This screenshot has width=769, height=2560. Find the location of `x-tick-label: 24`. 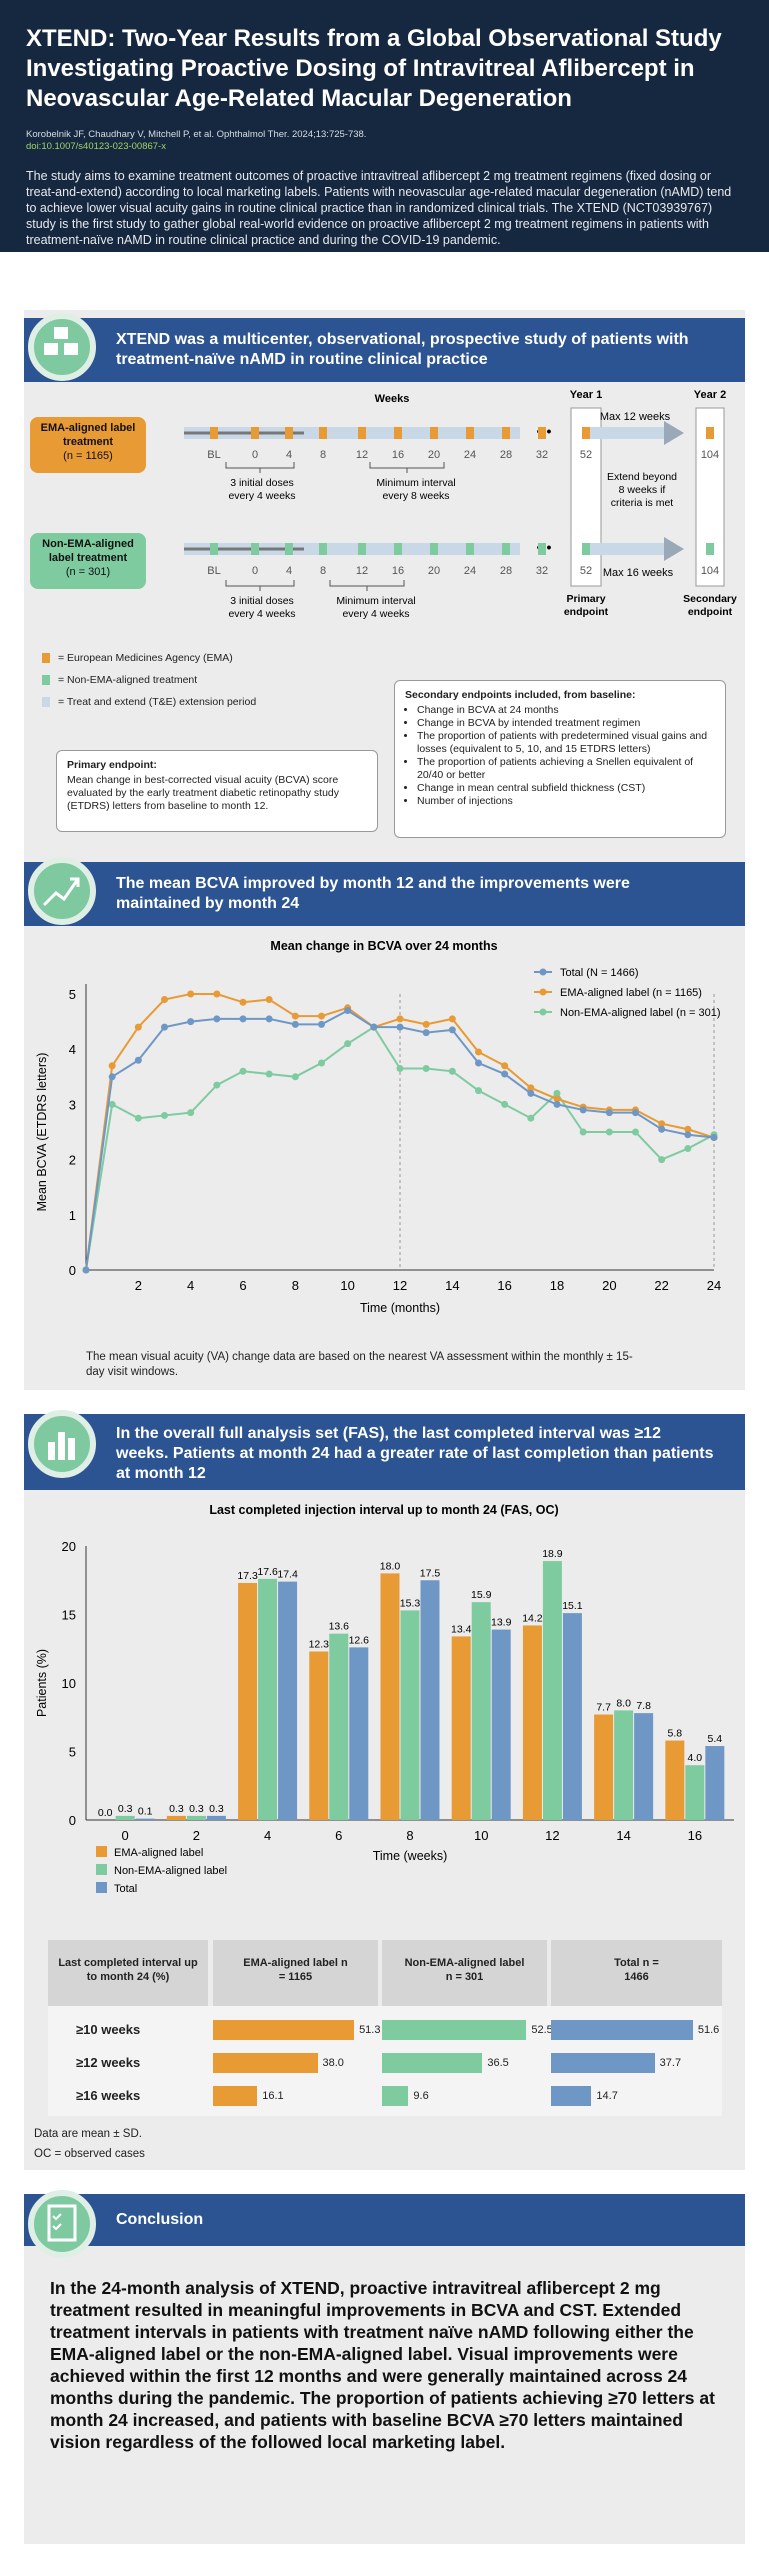

x-tick-label: 24 is located at coordinates (714, 1285).